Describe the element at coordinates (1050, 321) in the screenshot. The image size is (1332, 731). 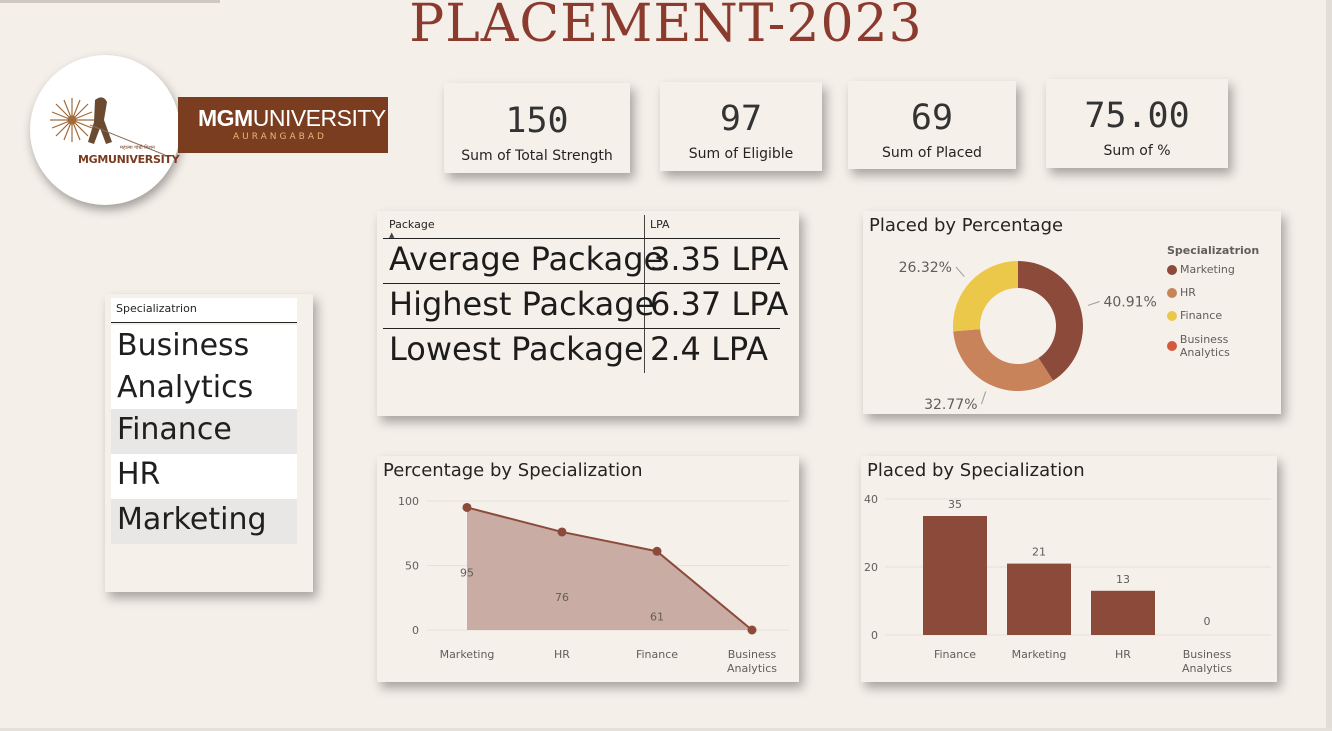
I see `donut-slice-marketing` at that location.